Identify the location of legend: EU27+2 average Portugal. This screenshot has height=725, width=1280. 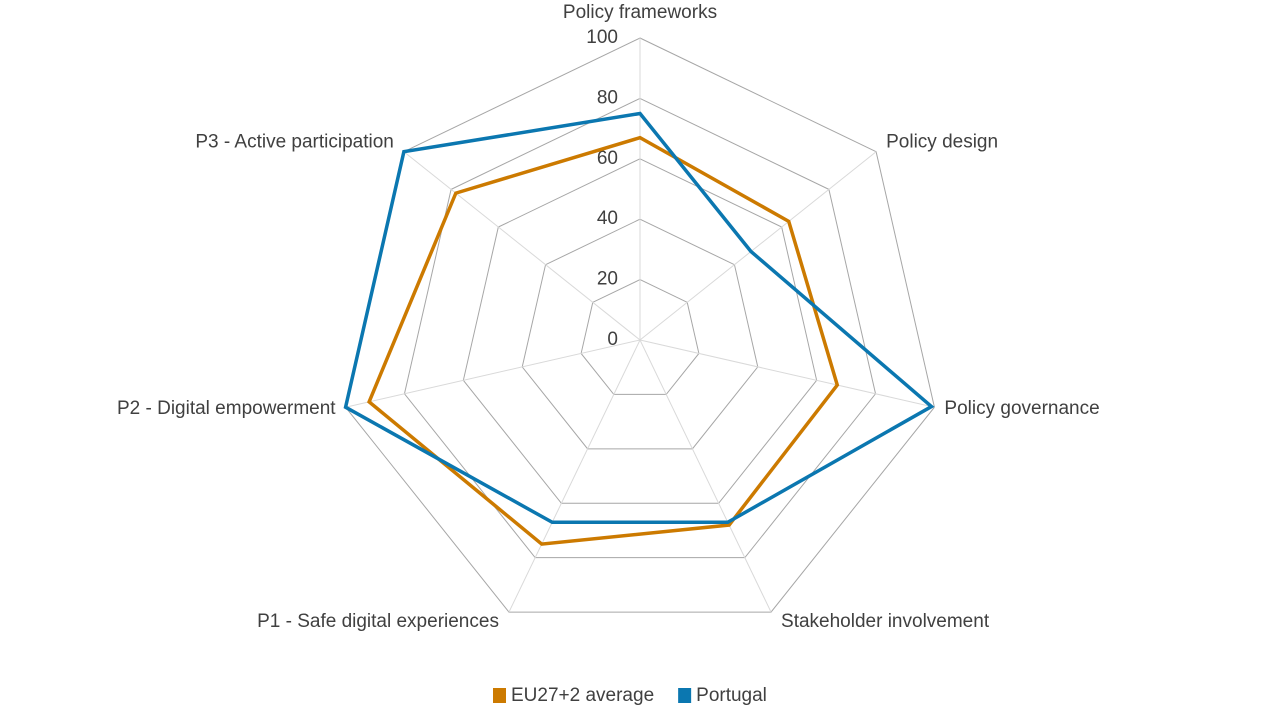
(630, 695).